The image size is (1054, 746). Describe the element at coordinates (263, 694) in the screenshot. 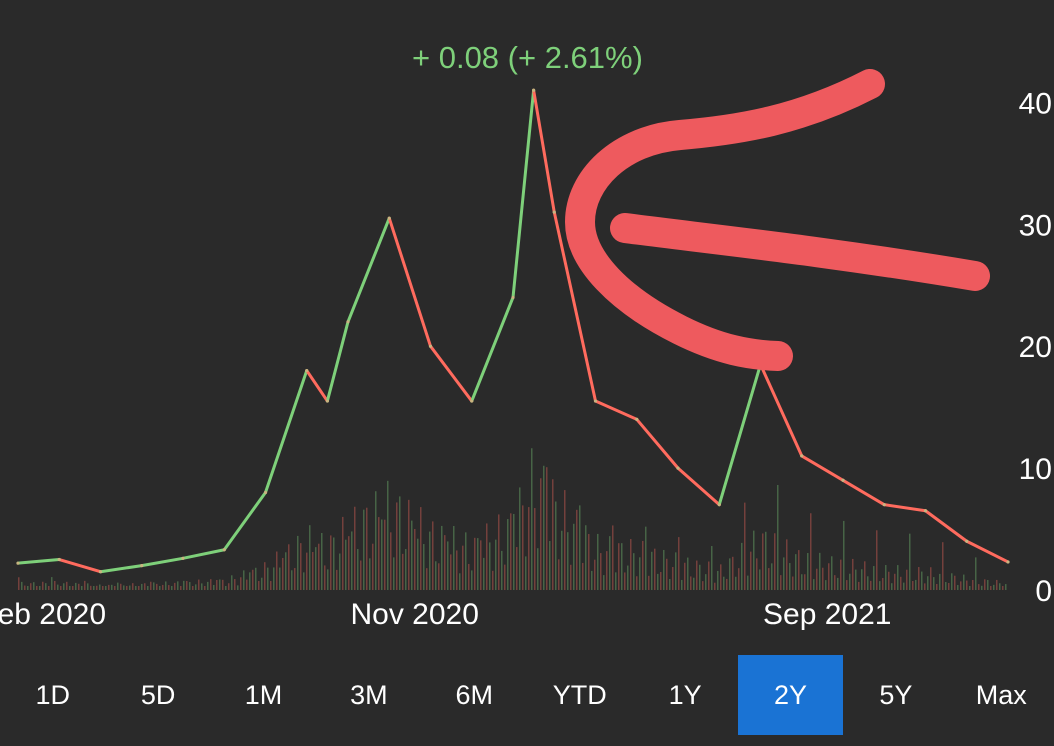

I see `range-button-1m: 1M` at that location.